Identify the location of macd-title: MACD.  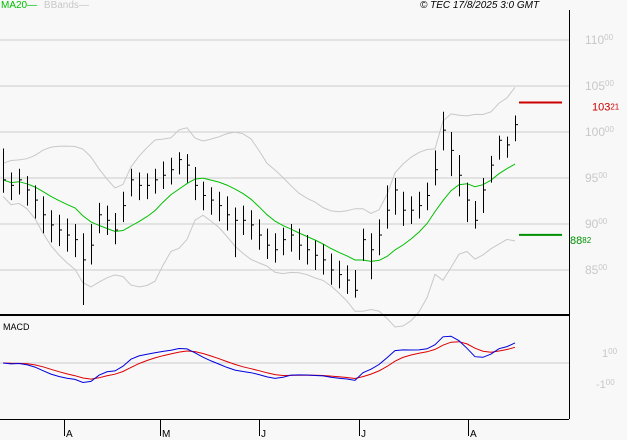
(16, 327).